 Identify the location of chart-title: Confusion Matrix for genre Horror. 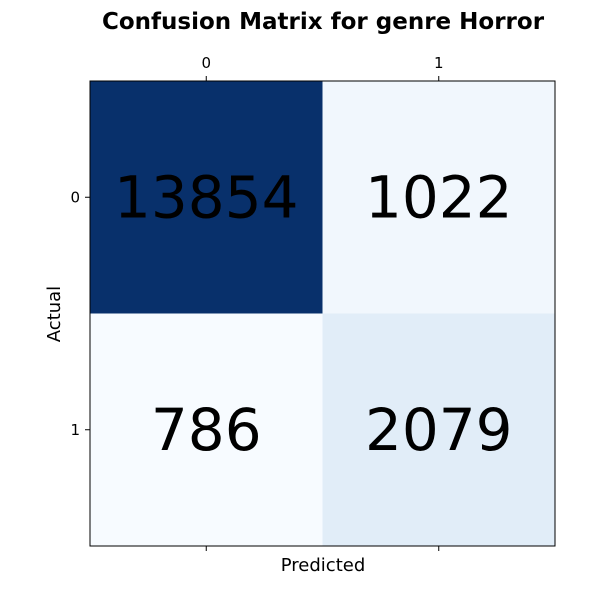
(323, 22).